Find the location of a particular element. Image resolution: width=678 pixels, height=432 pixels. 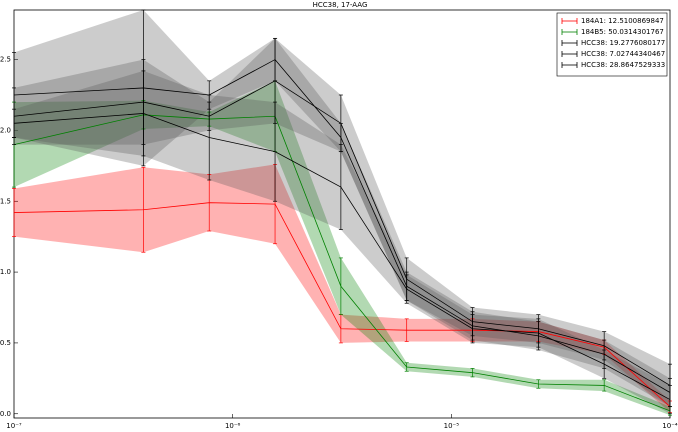

y-tick-label: 0.0 is located at coordinates (5, 414).